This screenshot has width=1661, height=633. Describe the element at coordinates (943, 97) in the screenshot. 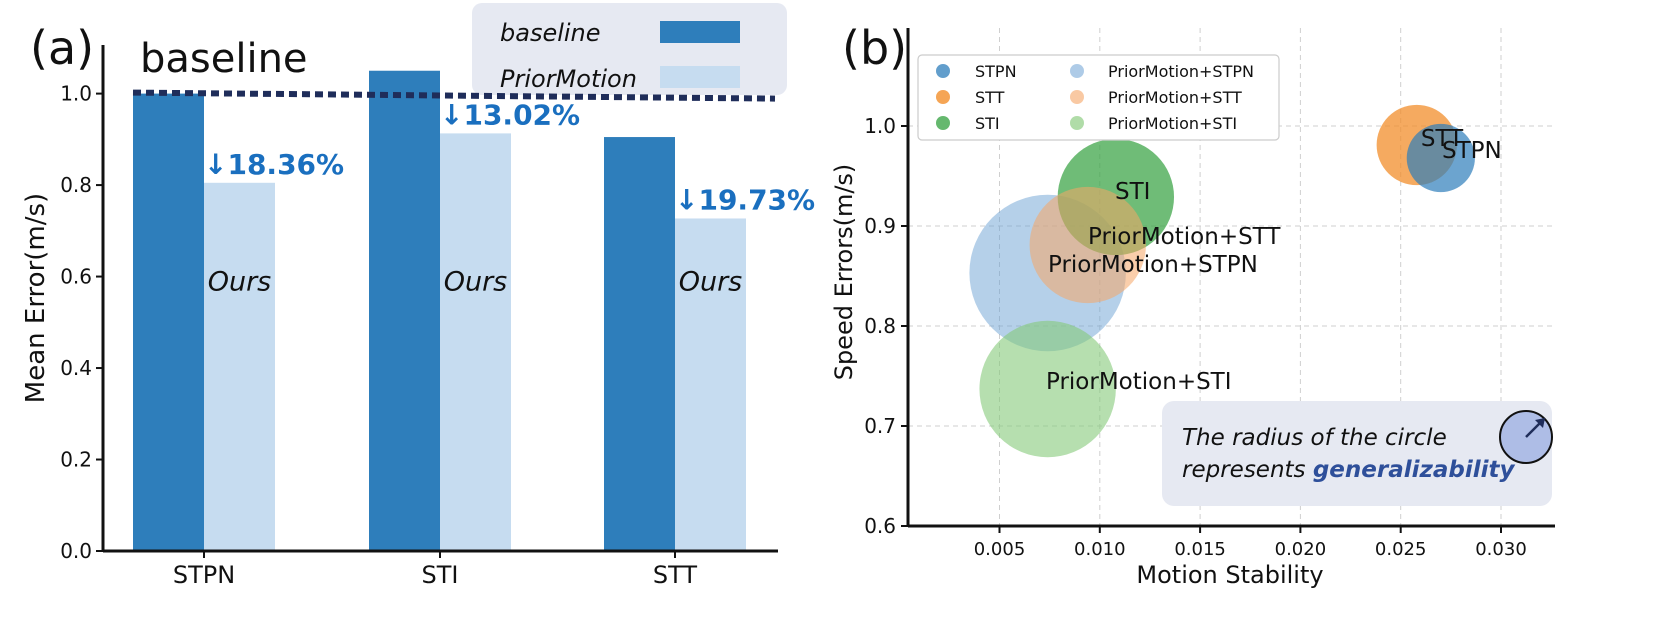

I see `legend-b-marker-stt` at that location.